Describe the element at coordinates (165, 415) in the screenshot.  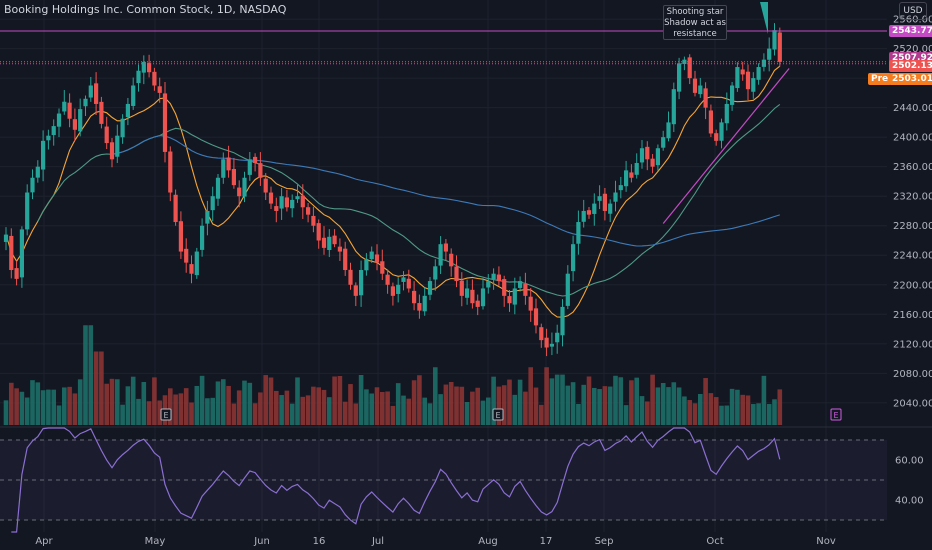
I see `earnings-marker-label: E` at that location.